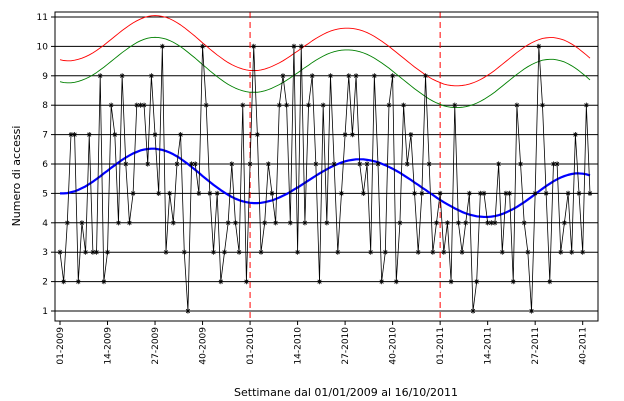 This screenshot has width=624, height=401. Describe the element at coordinates (45, 106) in the screenshot. I see `y-tick-label: 8` at that location.